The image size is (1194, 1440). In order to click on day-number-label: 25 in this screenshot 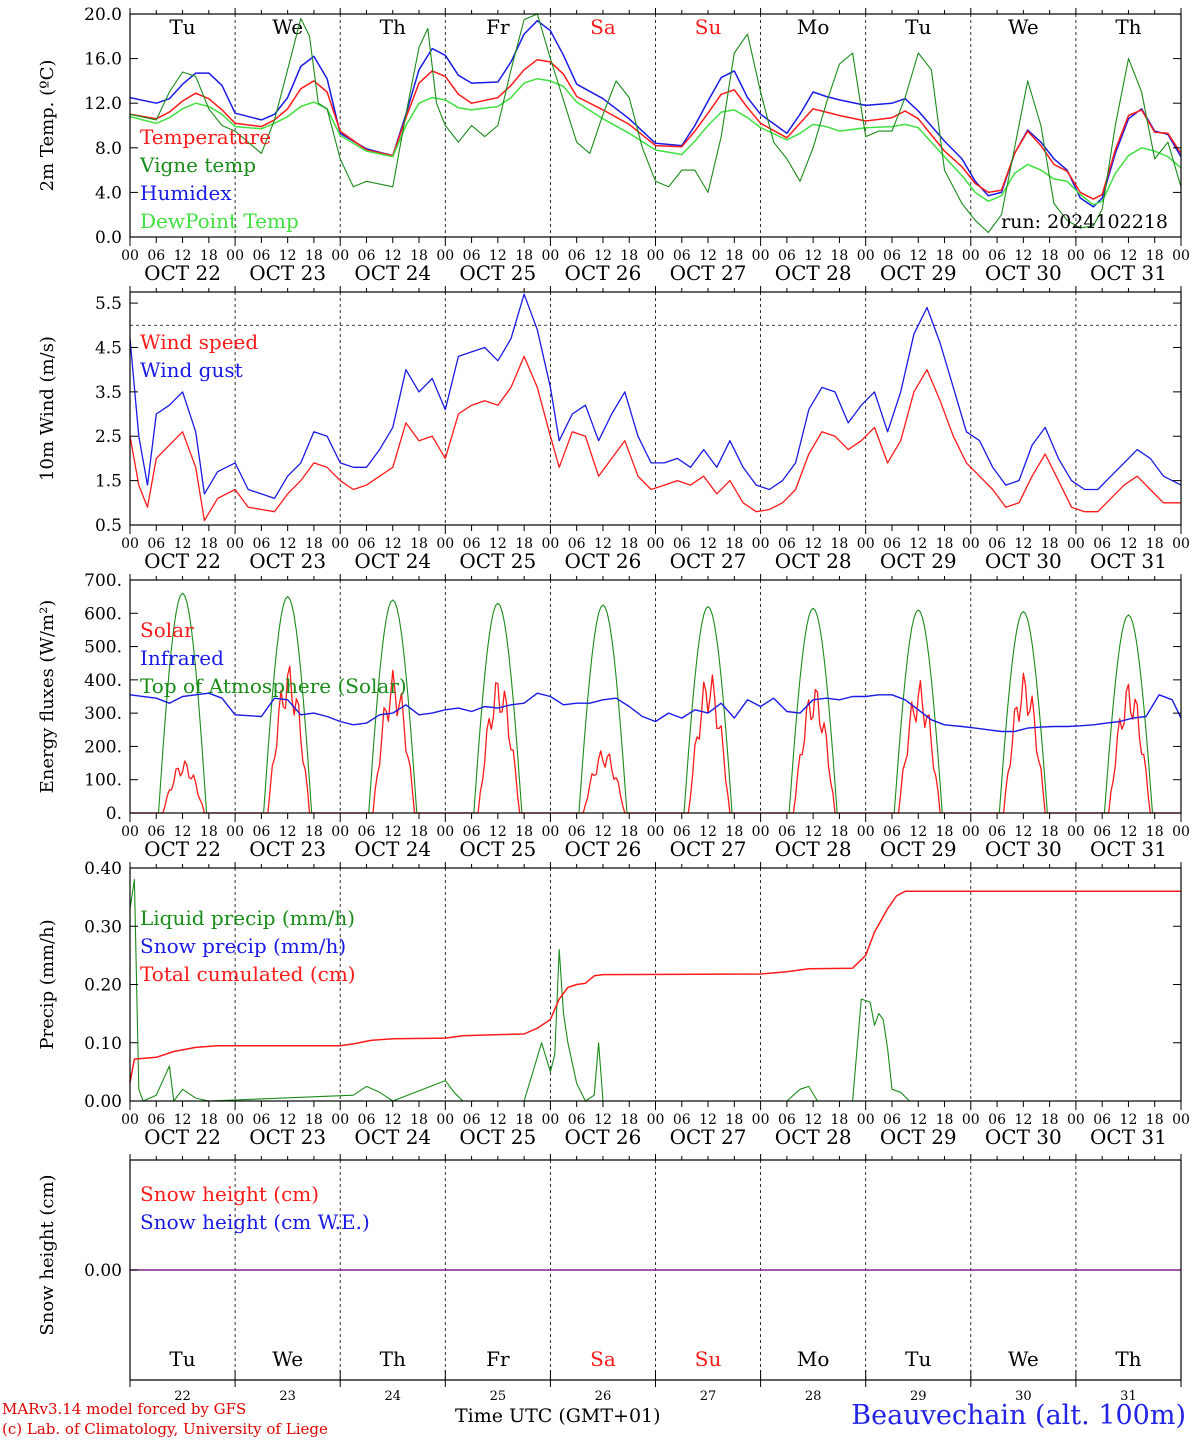, I will do `click(498, 1396)`.